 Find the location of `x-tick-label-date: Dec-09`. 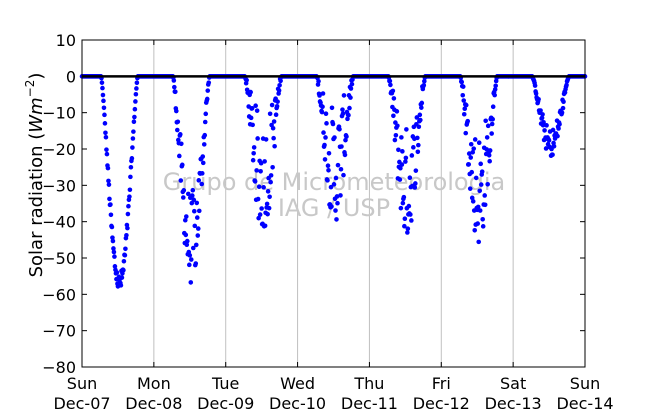

x-tick-label-date: Dec-09 is located at coordinates (225, 401).